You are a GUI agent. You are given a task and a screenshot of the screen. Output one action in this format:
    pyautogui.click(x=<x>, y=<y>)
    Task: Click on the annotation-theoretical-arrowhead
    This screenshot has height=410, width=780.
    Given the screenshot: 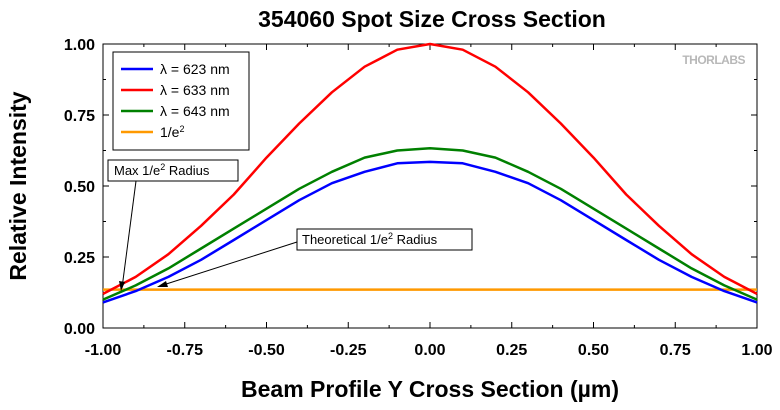 What is the action you would take?
    pyautogui.click(x=162, y=284)
    